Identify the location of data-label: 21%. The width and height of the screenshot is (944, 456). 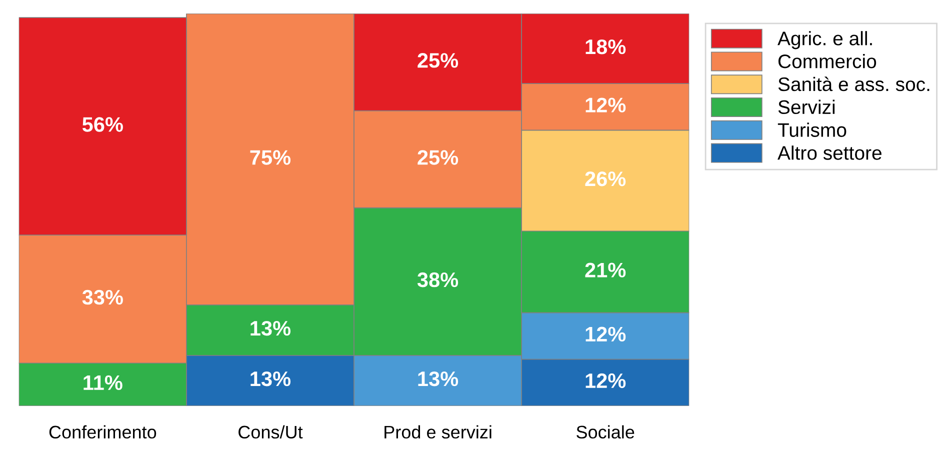
(605, 270).